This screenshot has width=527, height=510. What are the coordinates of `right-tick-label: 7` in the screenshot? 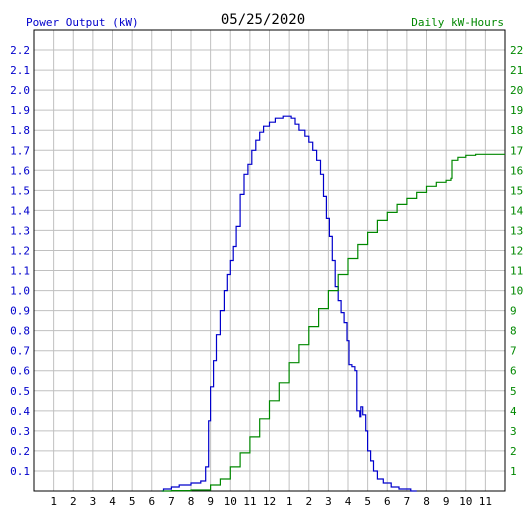 It's located at (513, 351).